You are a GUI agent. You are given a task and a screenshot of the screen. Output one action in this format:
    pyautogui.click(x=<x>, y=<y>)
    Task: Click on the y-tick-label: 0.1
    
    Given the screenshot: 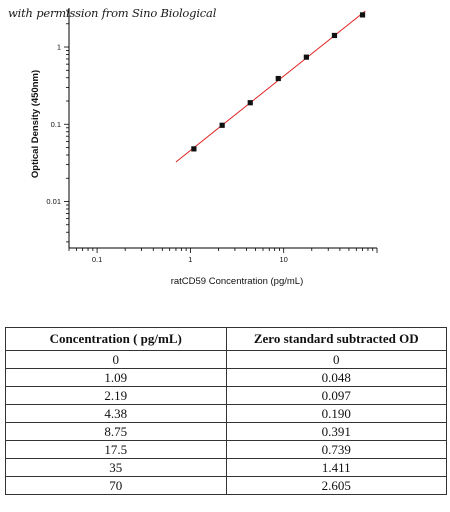 What is the action you would take?
    pyautogui.click(x=56, y=124)
    